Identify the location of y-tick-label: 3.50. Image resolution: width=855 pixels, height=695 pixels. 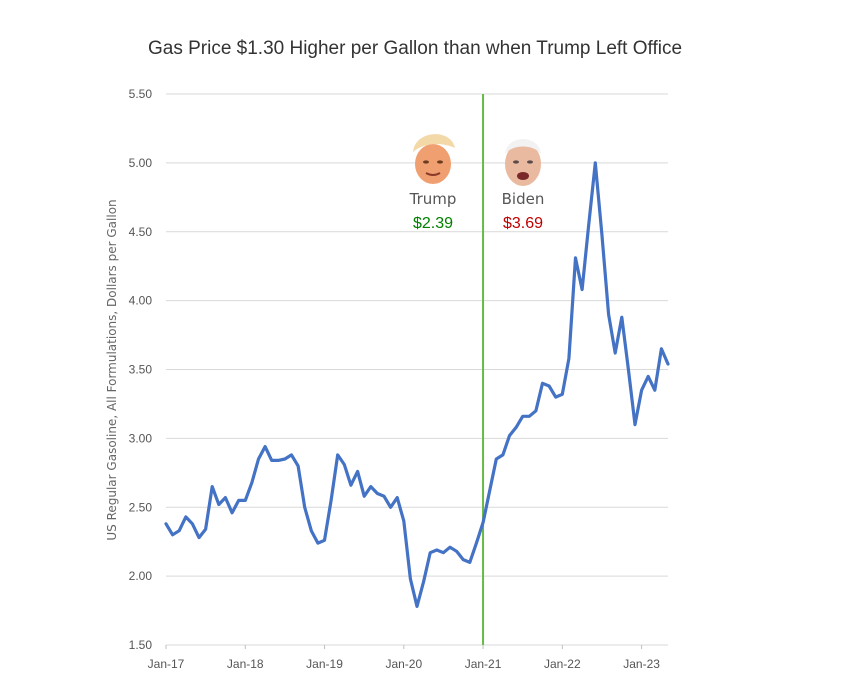
(141, 370).